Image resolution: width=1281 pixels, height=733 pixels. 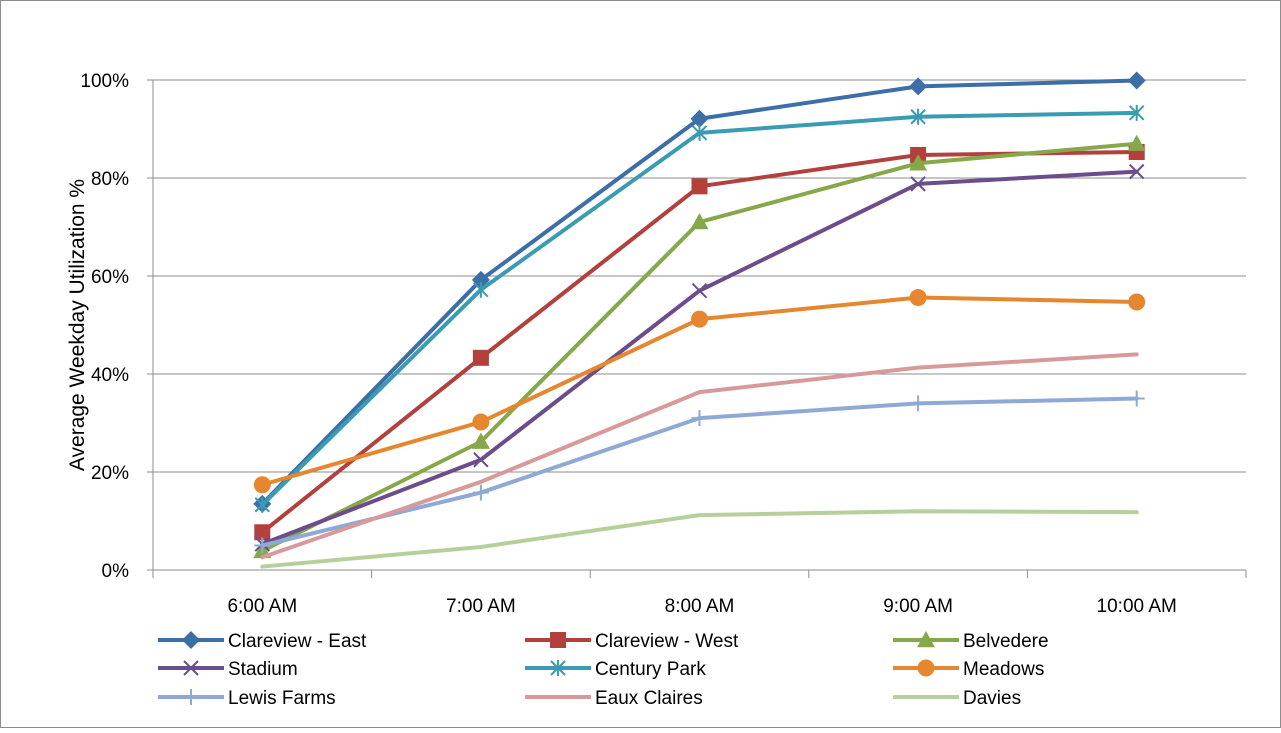 I want to click on series-davies, so click(x=699, y=539).